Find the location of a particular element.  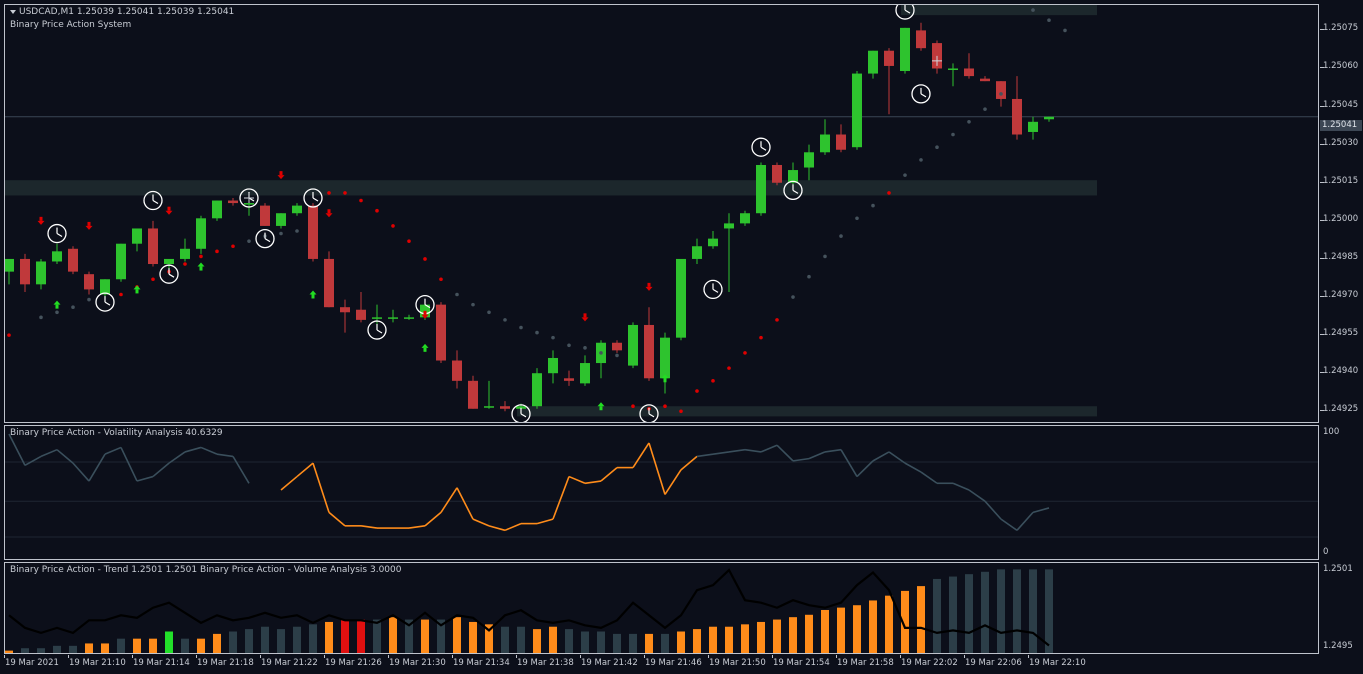

price-axis-label: 1.24985 is located at coordinates (1341, 256).